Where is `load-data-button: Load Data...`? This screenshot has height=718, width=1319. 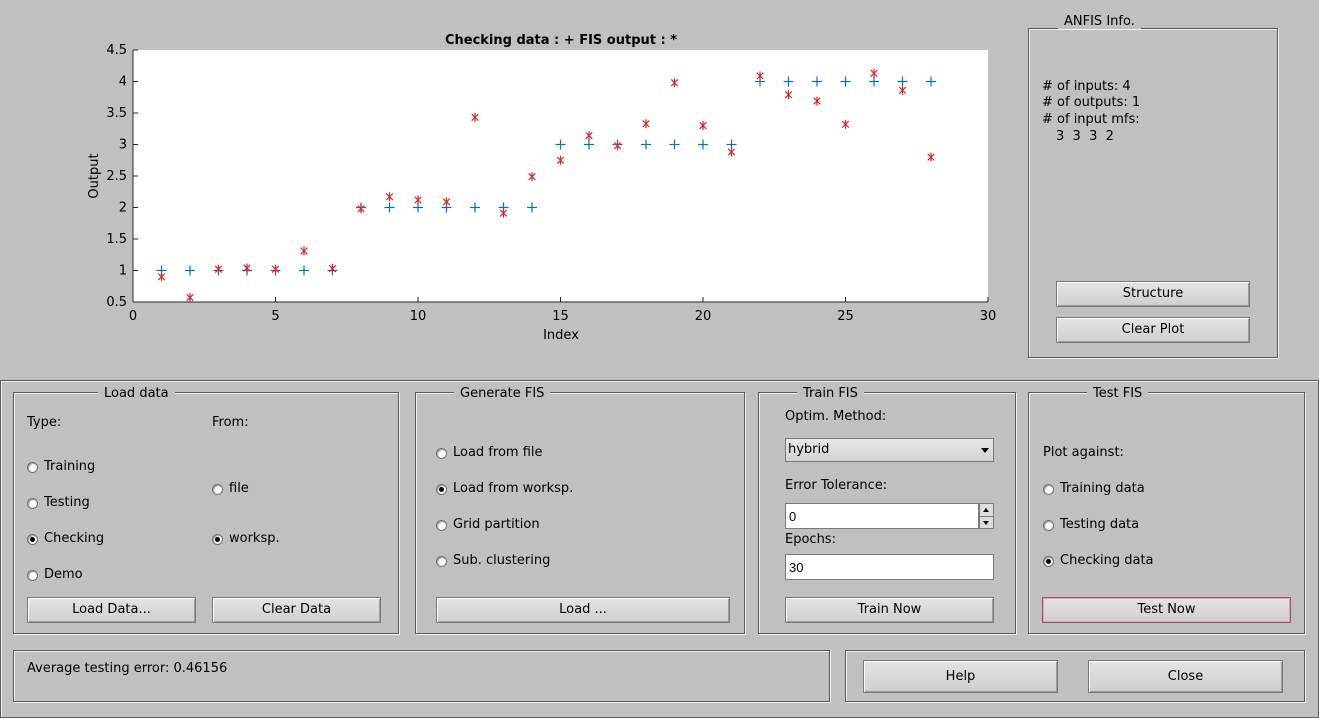 load-data-button: Load Data... is located at coordinates (111, 610).